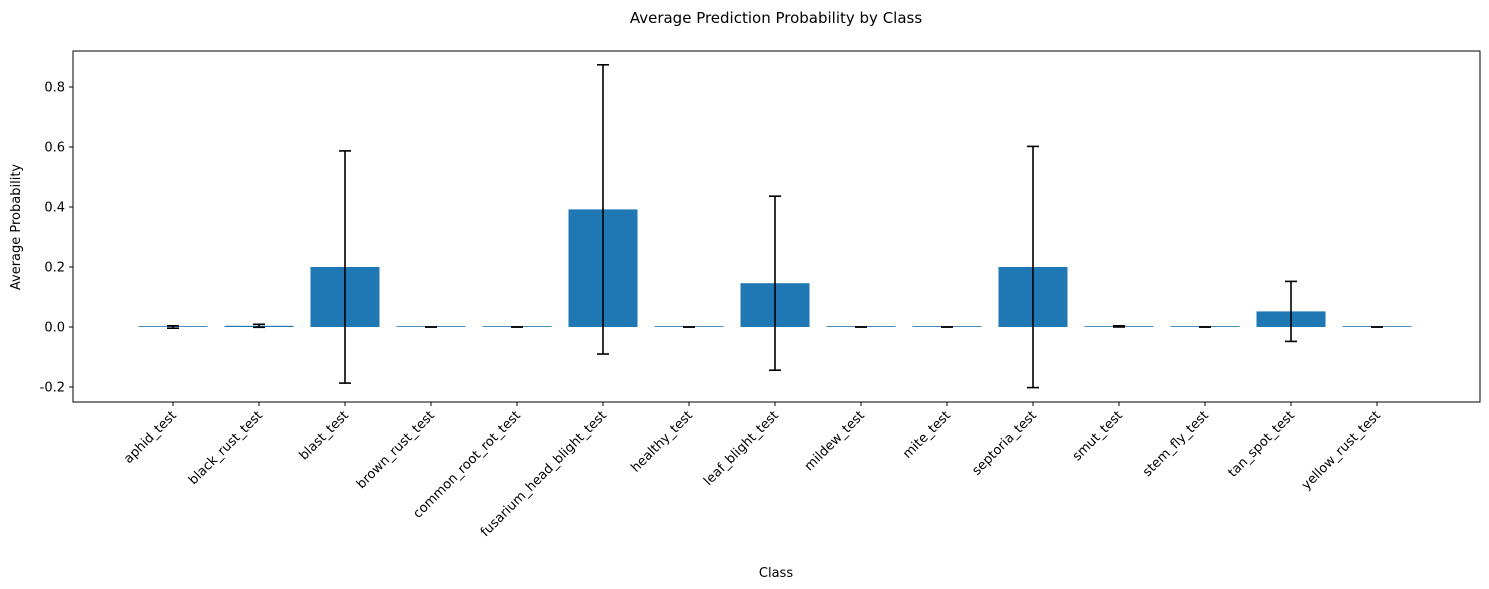 This screenshot has height=589, width=1489. Describe the element at coordinates (54, 268) in the screenshot. I see `y-tick-label: 0.2` at that location.